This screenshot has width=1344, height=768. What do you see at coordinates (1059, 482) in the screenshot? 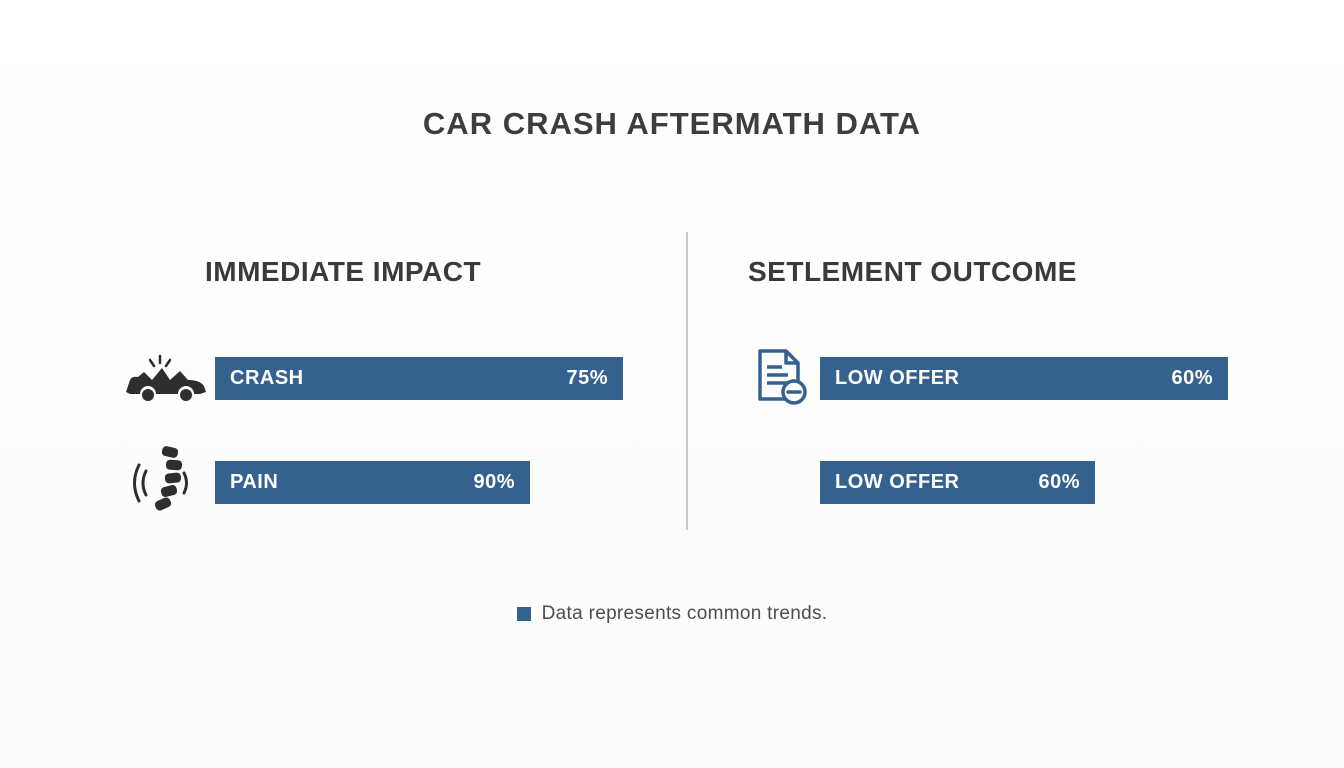
I see `low-offer-bar-2-value: 60%` at bounding box center [1059, 482].